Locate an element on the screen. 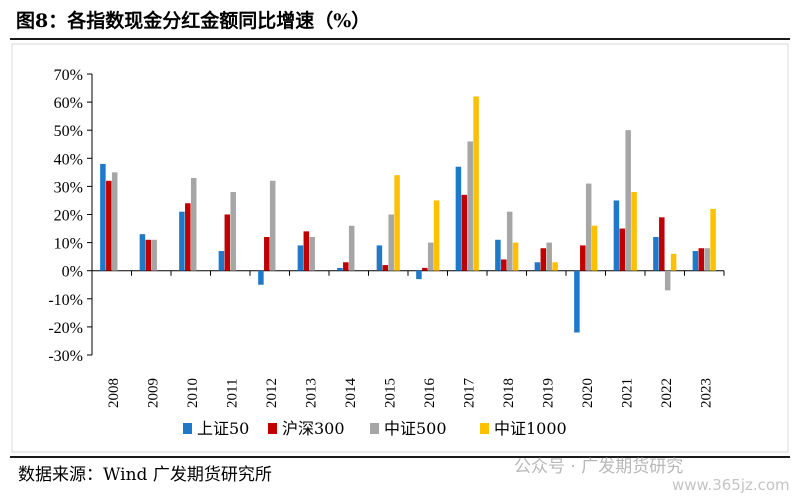 This screenshot has height=500, width=801. x-tick-label: 2012 is located at coordinates (272, 393).